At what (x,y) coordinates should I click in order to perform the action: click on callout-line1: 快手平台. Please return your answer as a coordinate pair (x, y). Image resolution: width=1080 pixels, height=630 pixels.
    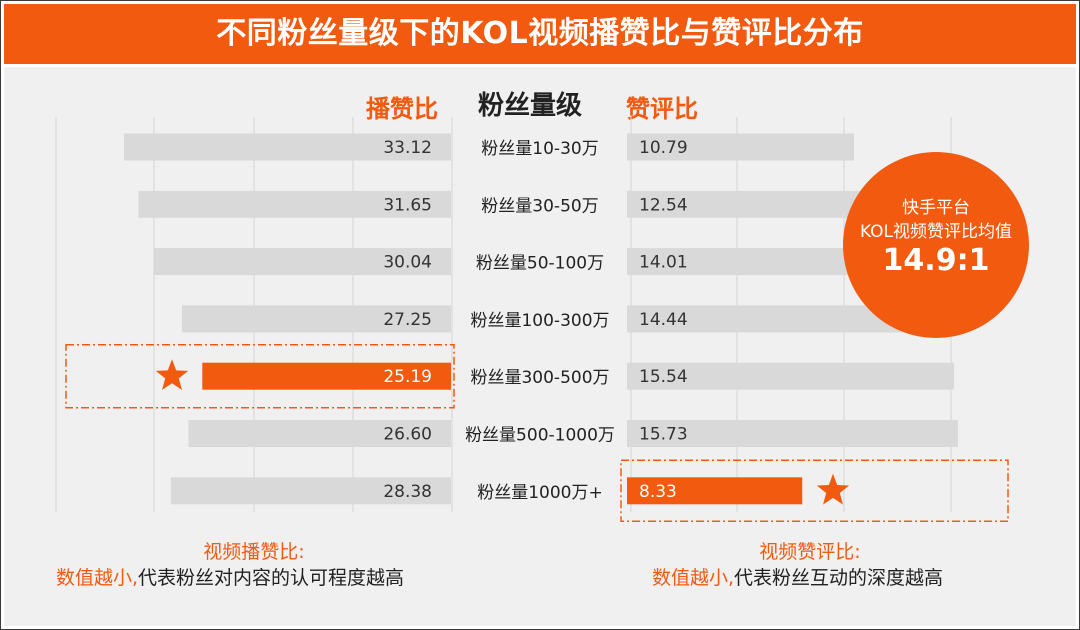
    Looking at the image, I should click on (936, 208).